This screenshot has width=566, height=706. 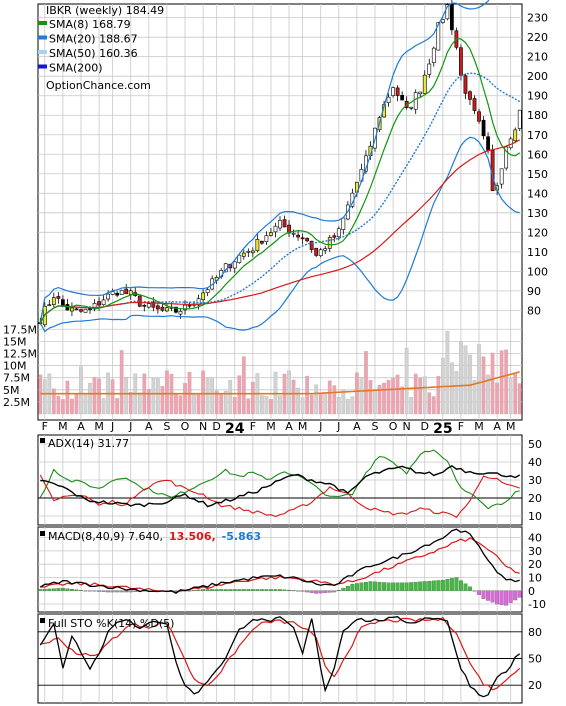 What do you see at coordinates (20, 353) in the screenshot?
I see `volume-tick-label: 12.5M` at bounding box center [20, 353].